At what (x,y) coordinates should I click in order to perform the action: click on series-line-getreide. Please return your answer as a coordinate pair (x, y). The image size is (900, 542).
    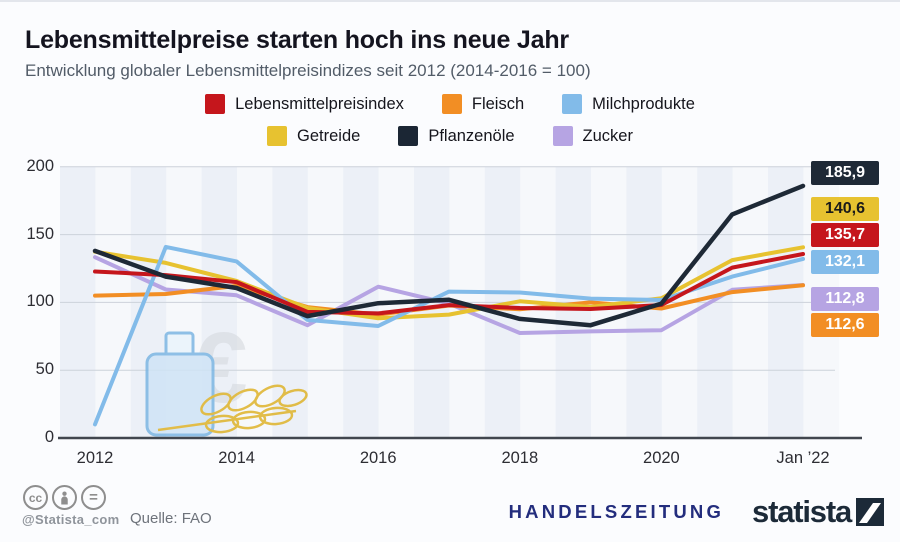
    Looking at the image, I should click on (449, 283).